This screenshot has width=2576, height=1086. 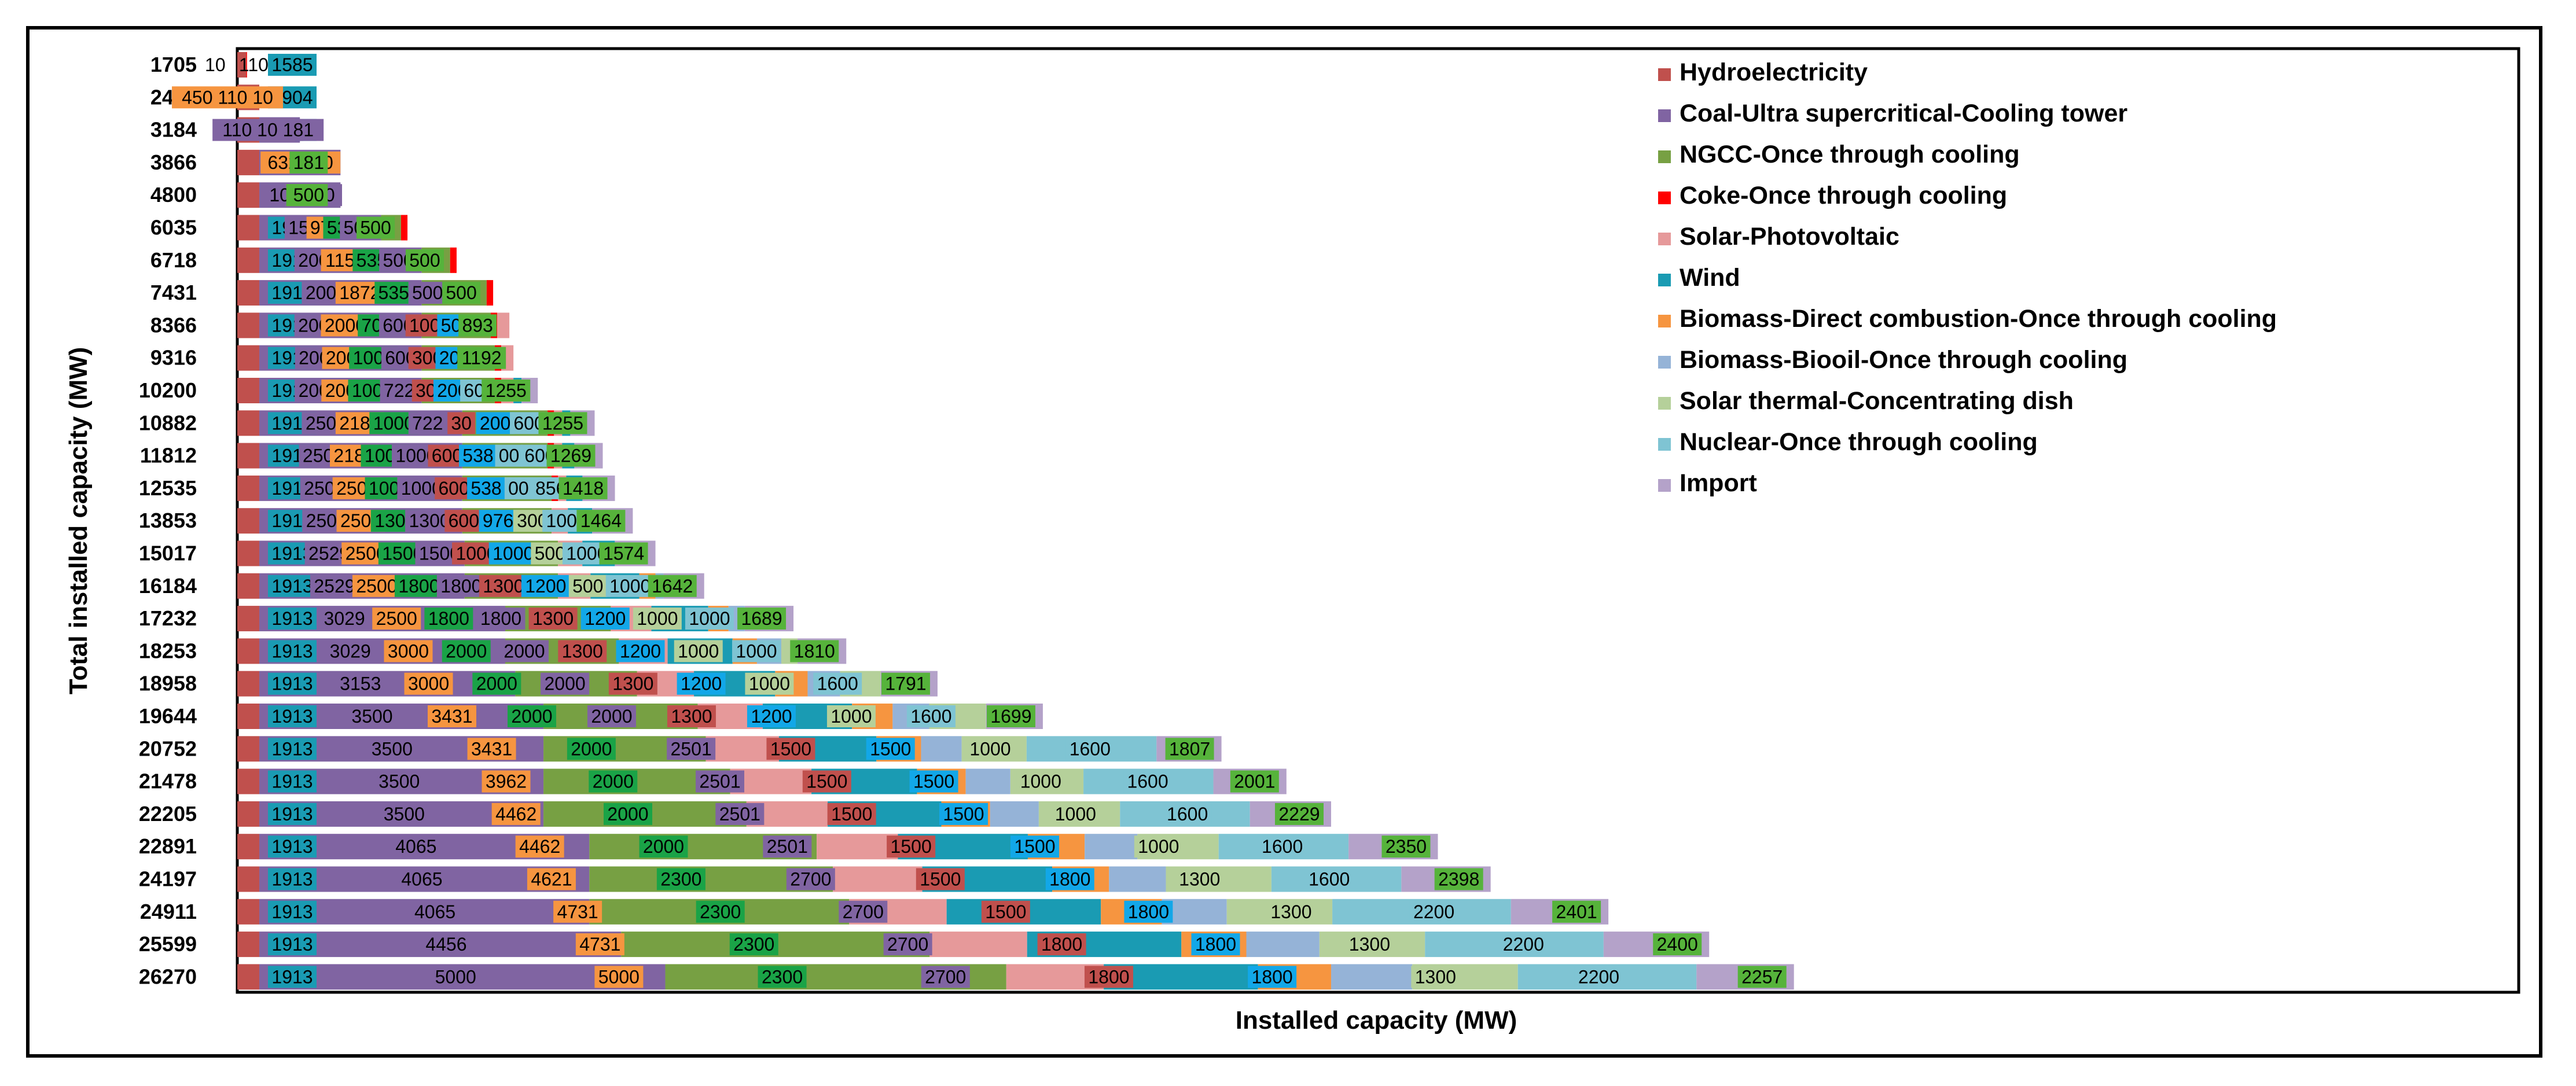 I want to click on segment-label: 10, so click(x=215, y=64).